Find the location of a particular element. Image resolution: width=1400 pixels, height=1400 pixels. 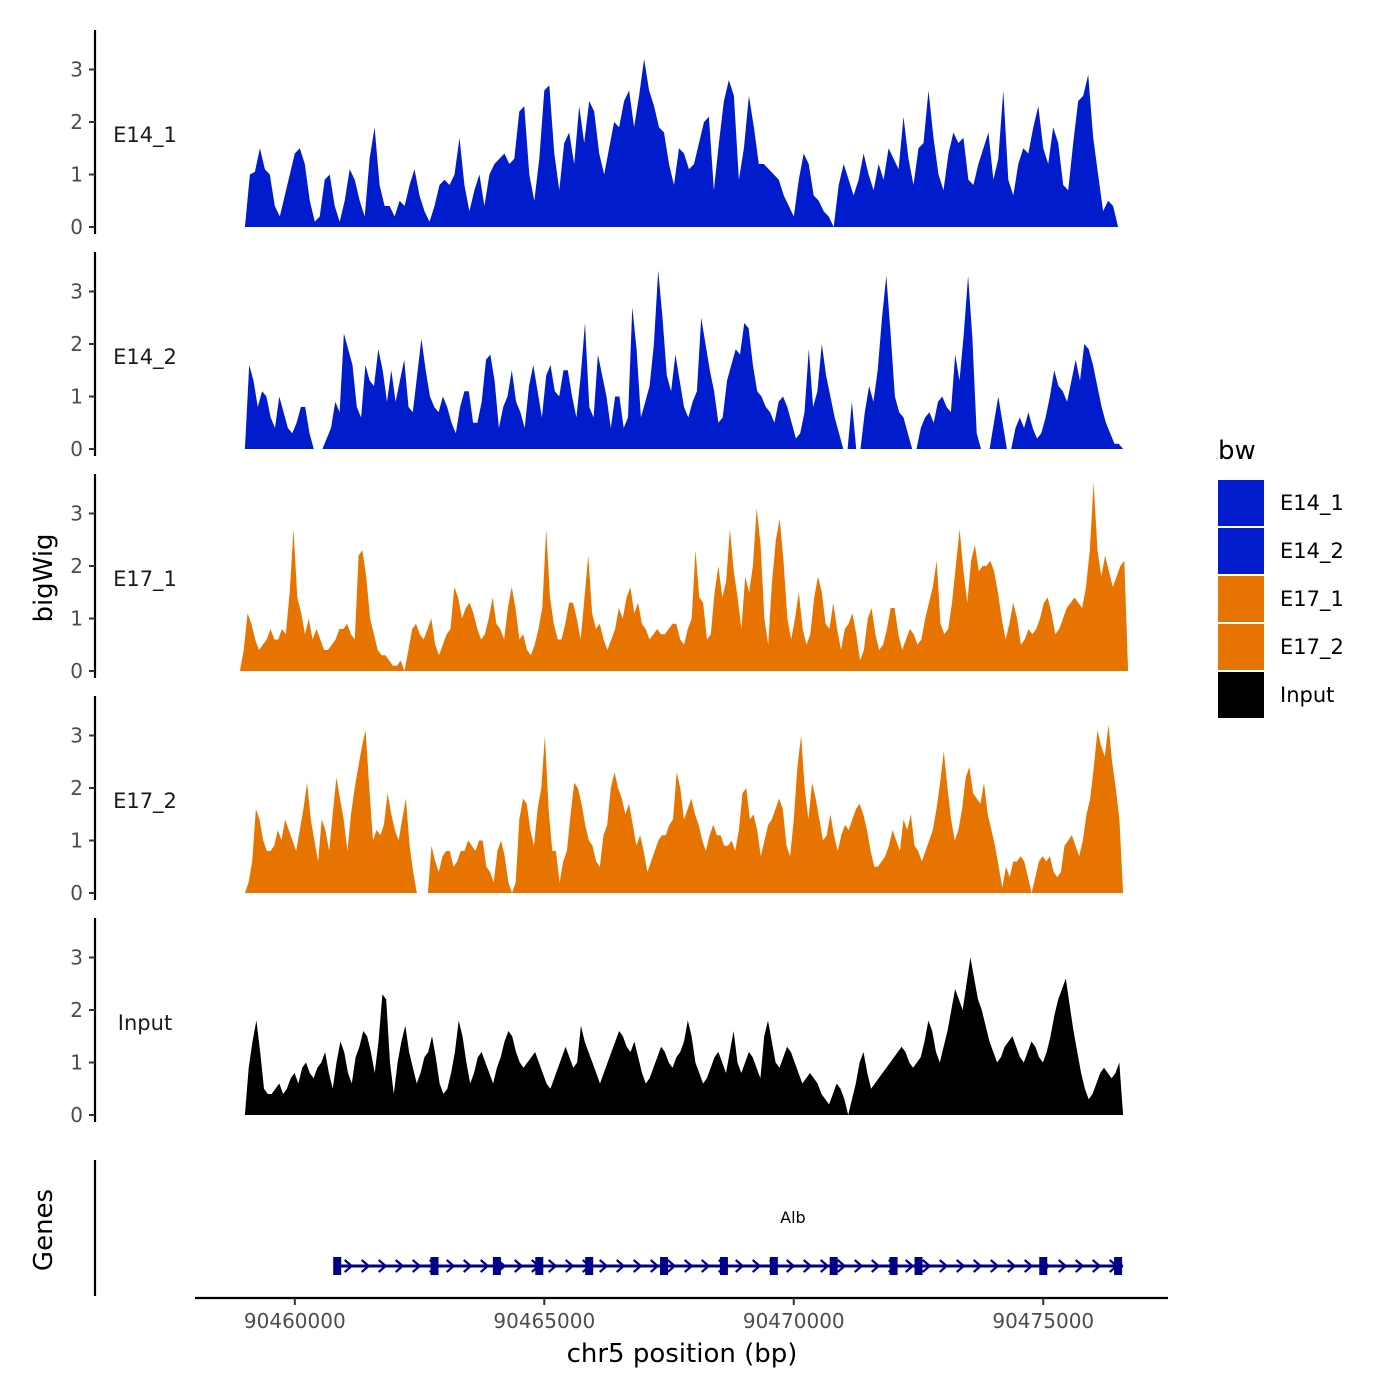

track-E14_1: 0 1 2 3 E14_1 is located at coordinates (594, 134).